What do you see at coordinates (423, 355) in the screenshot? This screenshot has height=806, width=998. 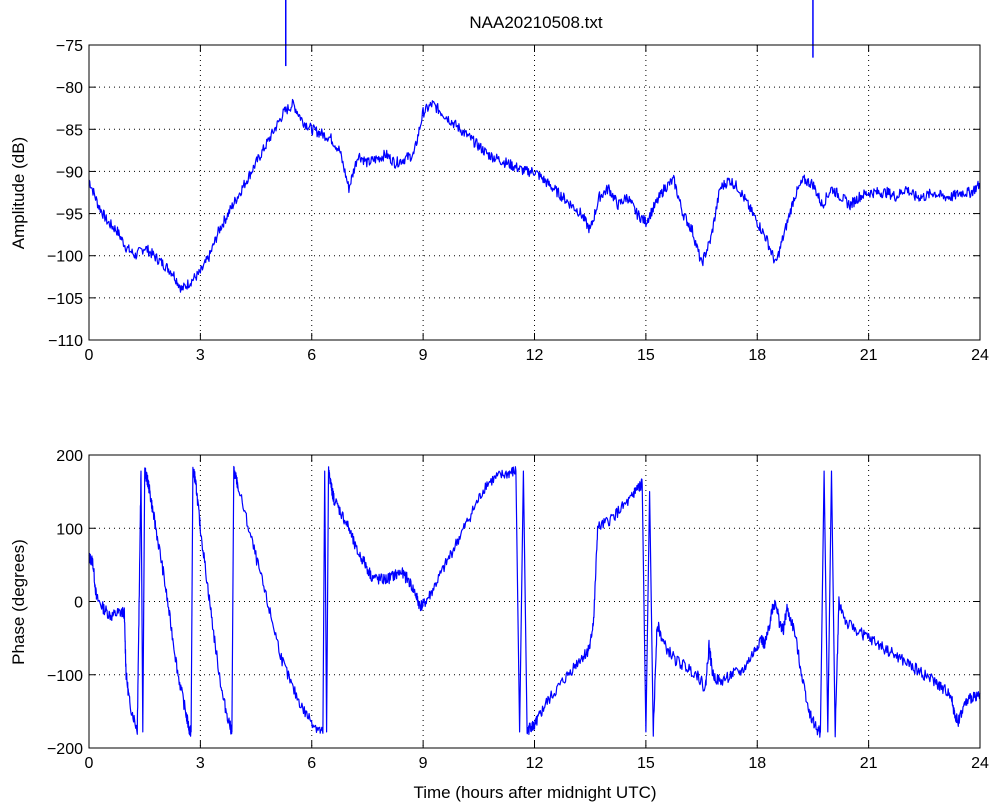 I see `amplitude-x-tick-label: 9` at bounding box center [423, 355].